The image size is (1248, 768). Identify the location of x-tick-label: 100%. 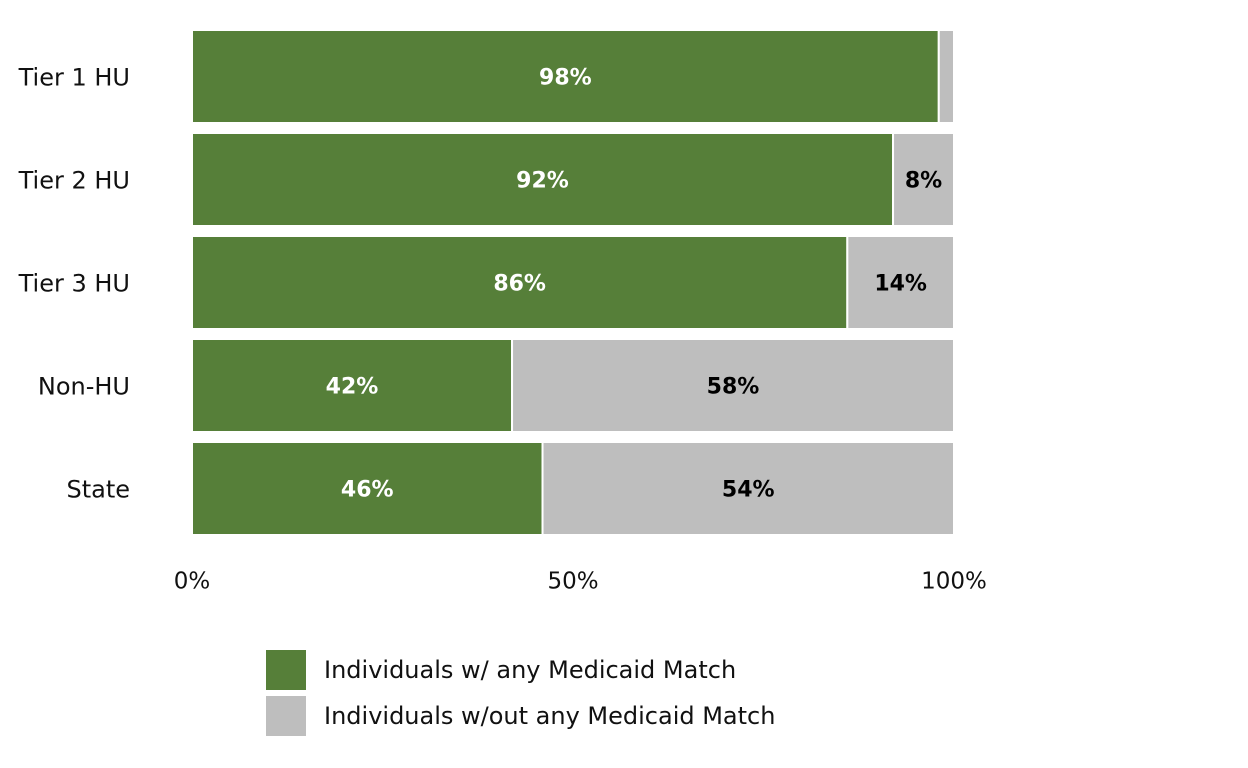
(954, 582).